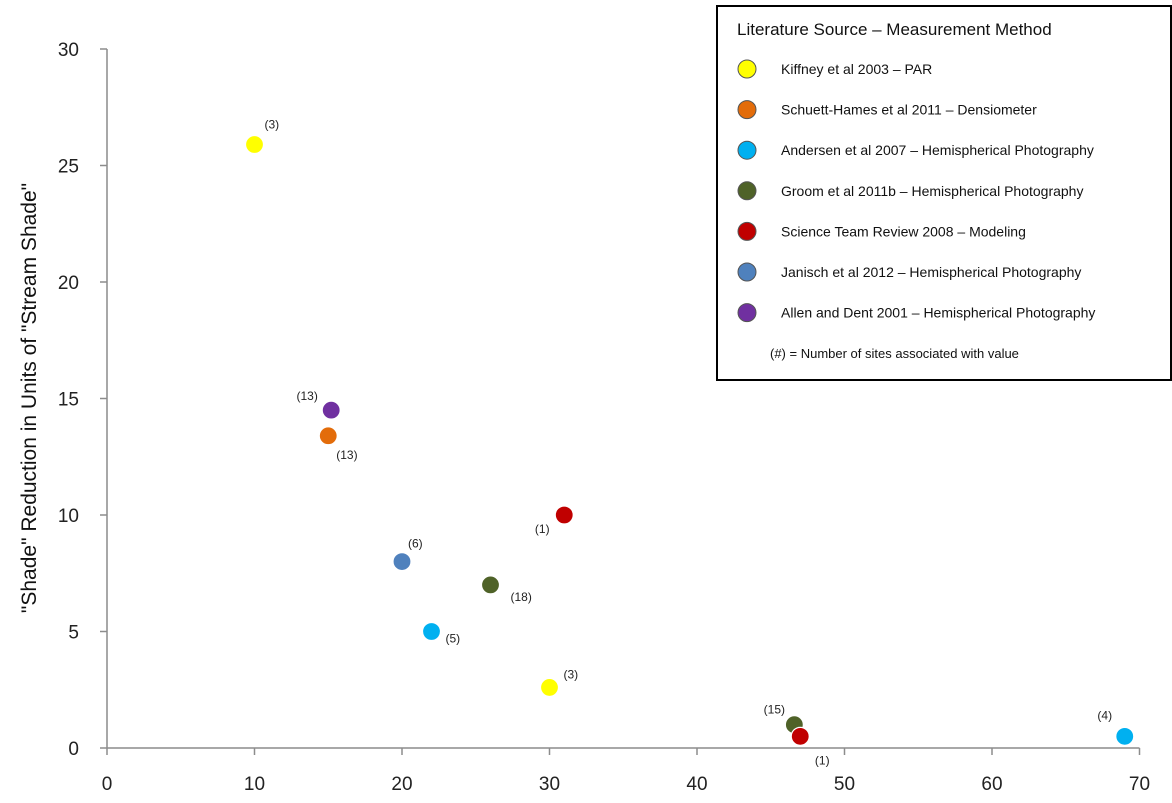 The height and width of the screenshot is (803, 1172). Describe the element at coordinates (68, 283) in the screenshot. I see `y-tick-label: 20` at that location.